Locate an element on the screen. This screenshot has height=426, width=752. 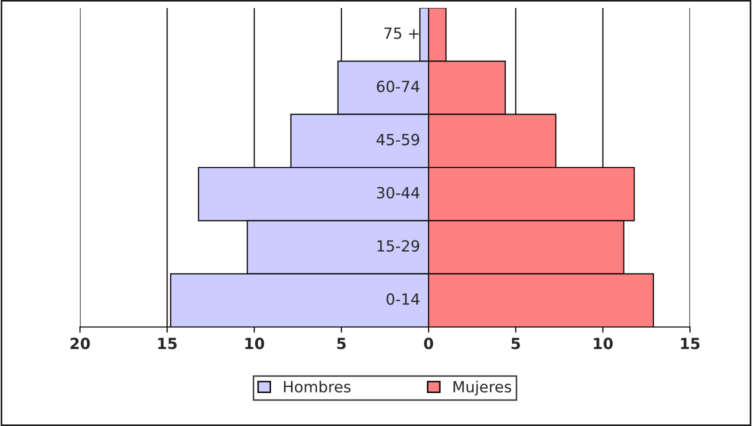
legend-label: Mujeres is located at coordinates (483, 388).